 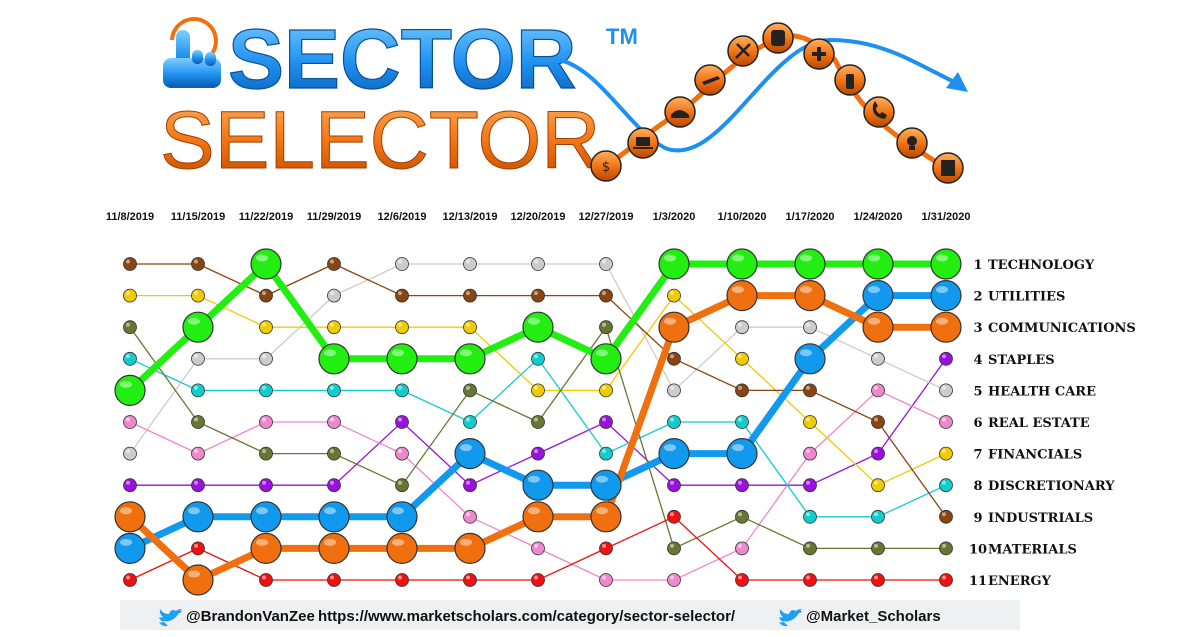 What do you see at coordinates (1062, 328) in the screenshot?
I see `rank-sector-label: COMMUNICATIONS` at bounding box center [1062, 328].